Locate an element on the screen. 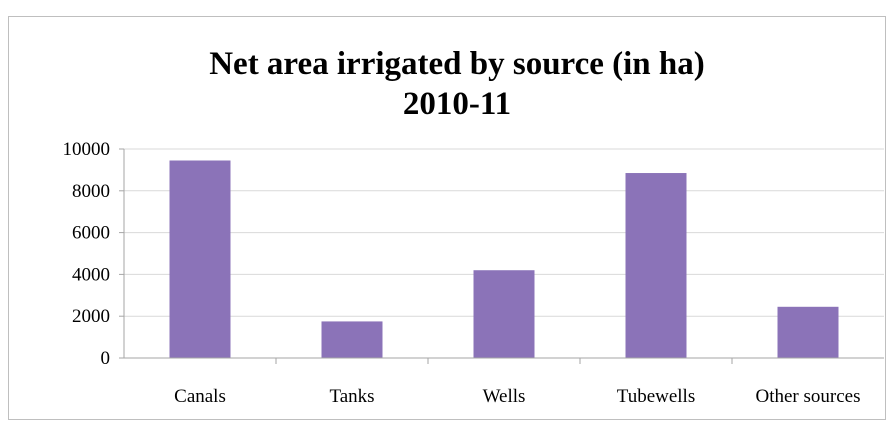 The image size is (894, 426). y-tick-label: 2000 is located at coordinates (91, 316).